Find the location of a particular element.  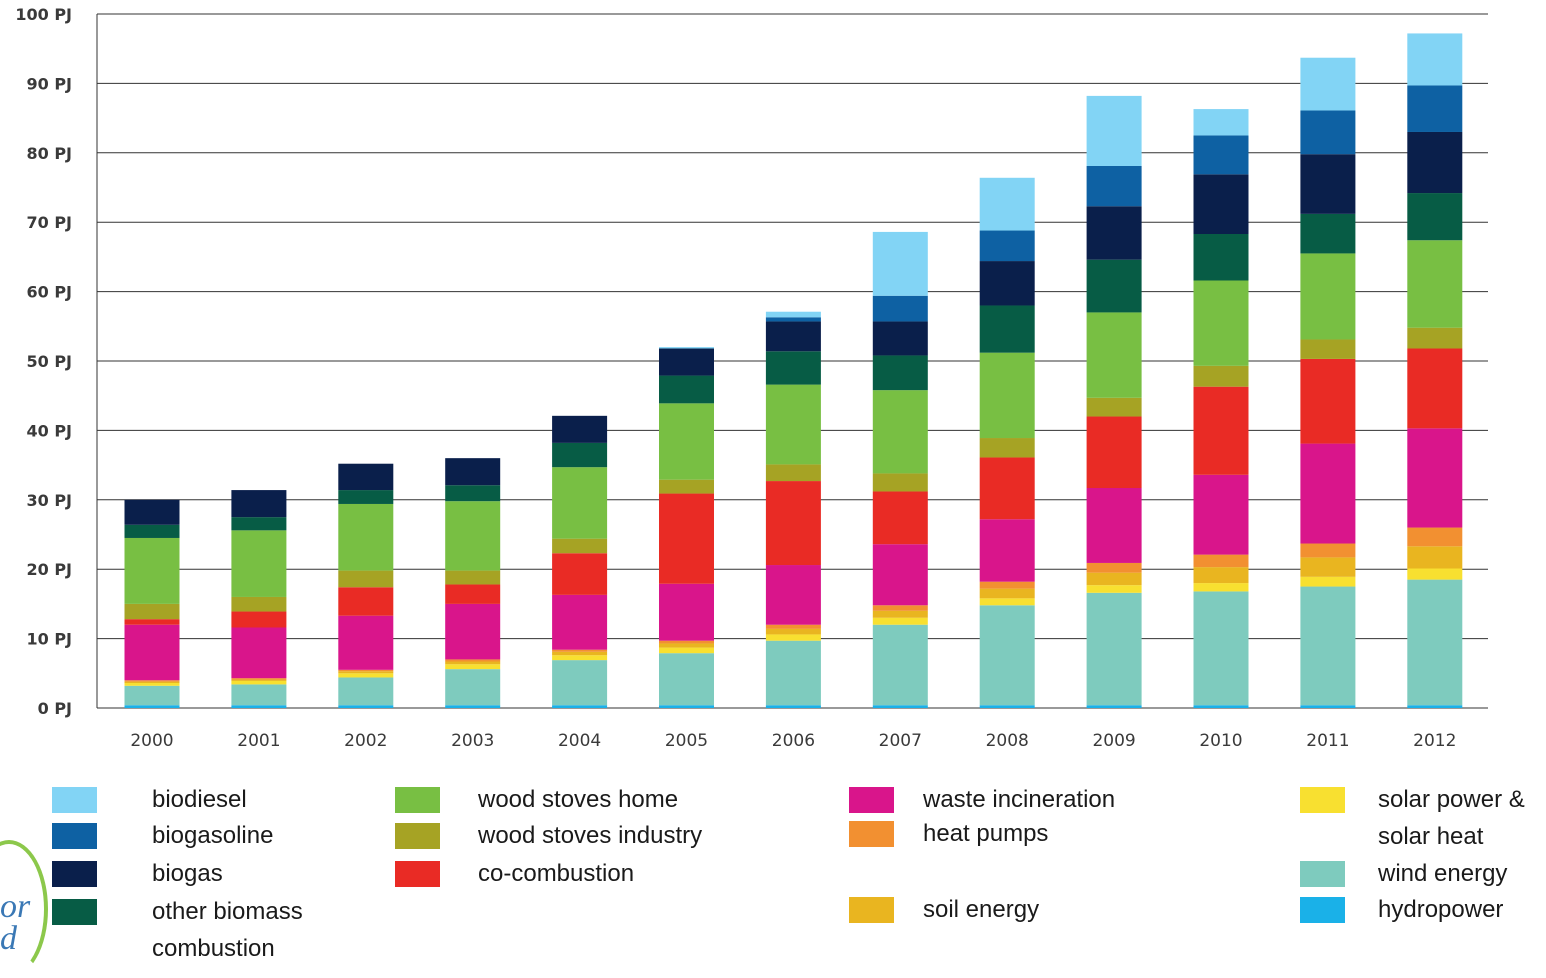

x-tick-label: 2011 is located at coordinates (1327, 741).